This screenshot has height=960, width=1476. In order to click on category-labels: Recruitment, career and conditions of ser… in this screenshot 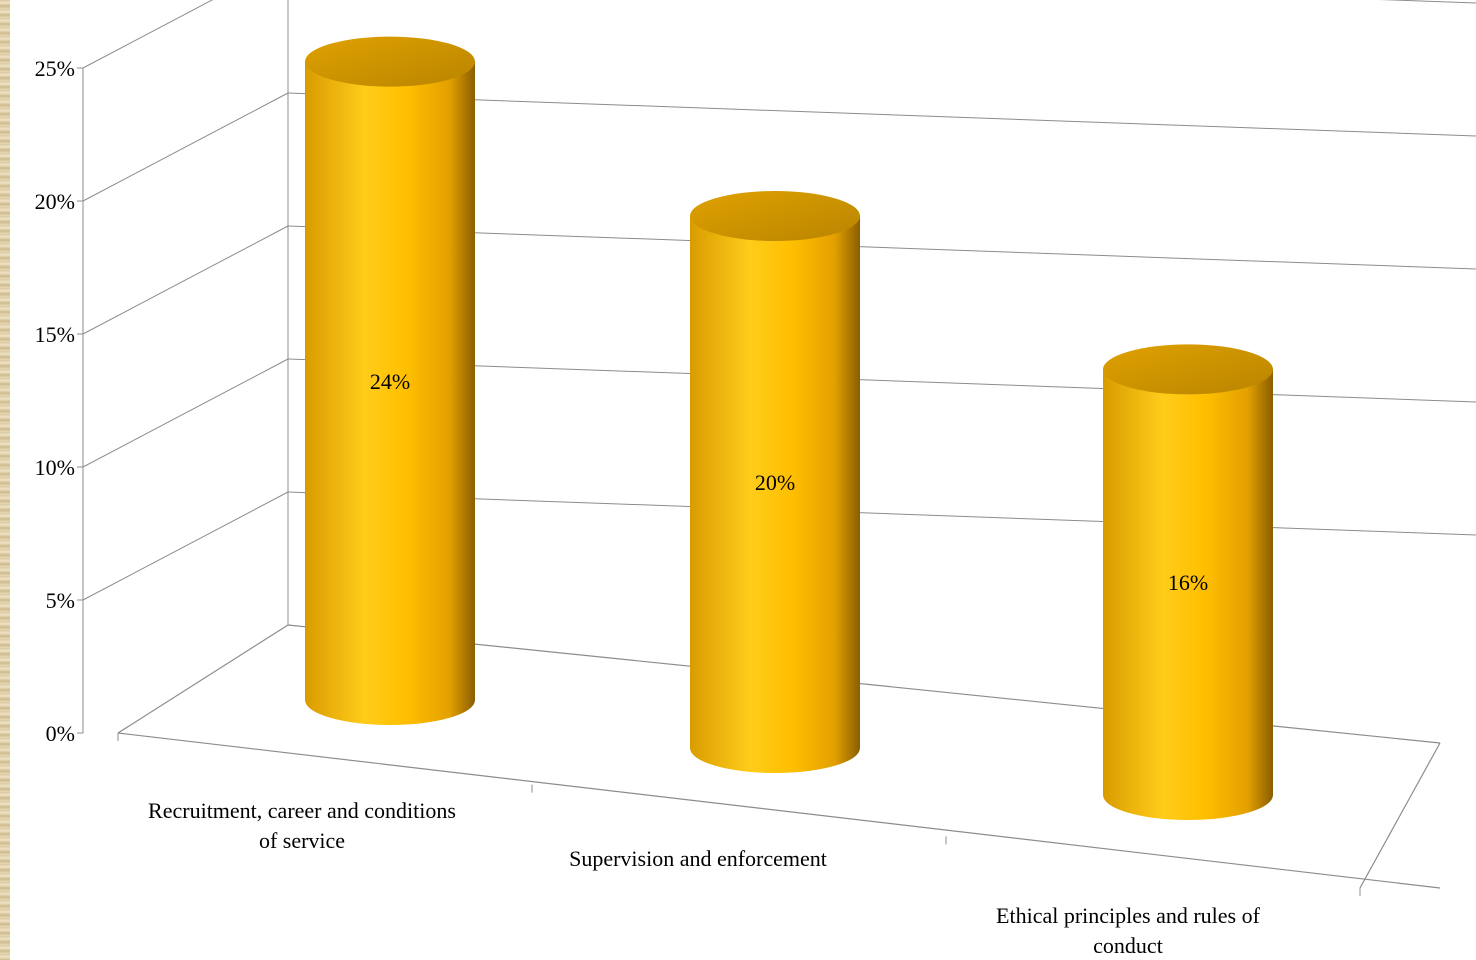, I will do `click(704, 878)`.